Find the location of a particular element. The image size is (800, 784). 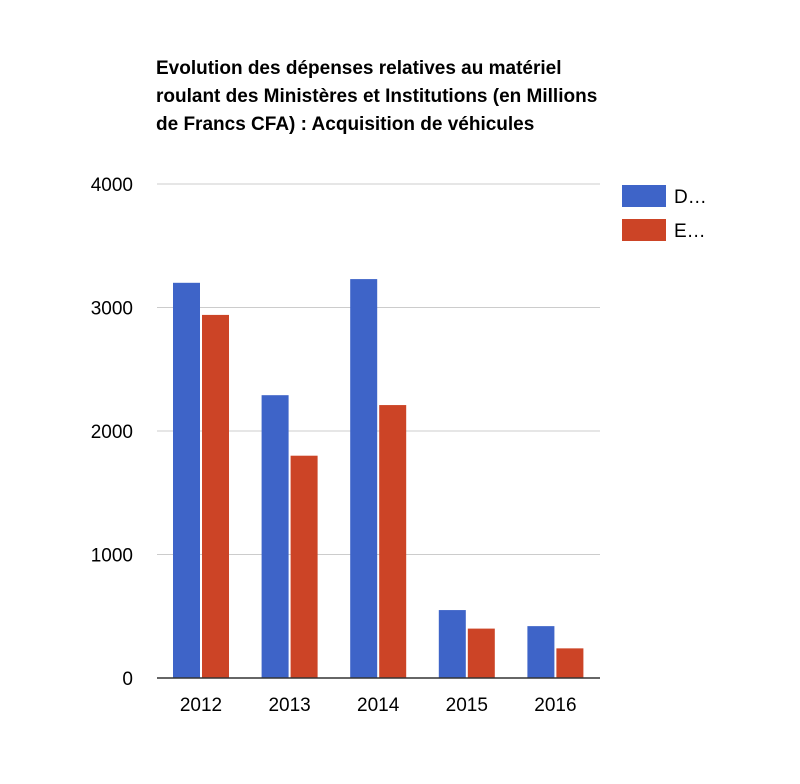

y-tick-label: 0 is located at coordinates (127, 679).